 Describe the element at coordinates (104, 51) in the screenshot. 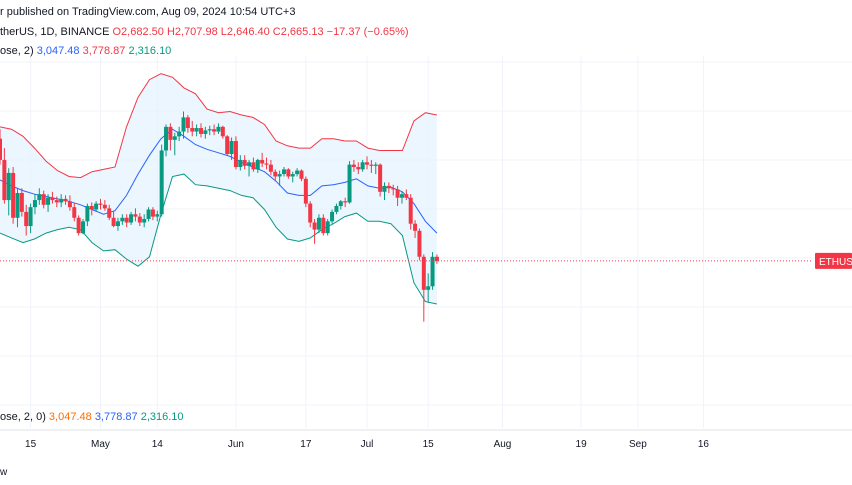

I see `bb-upper-value: 3,778.87` at that location.